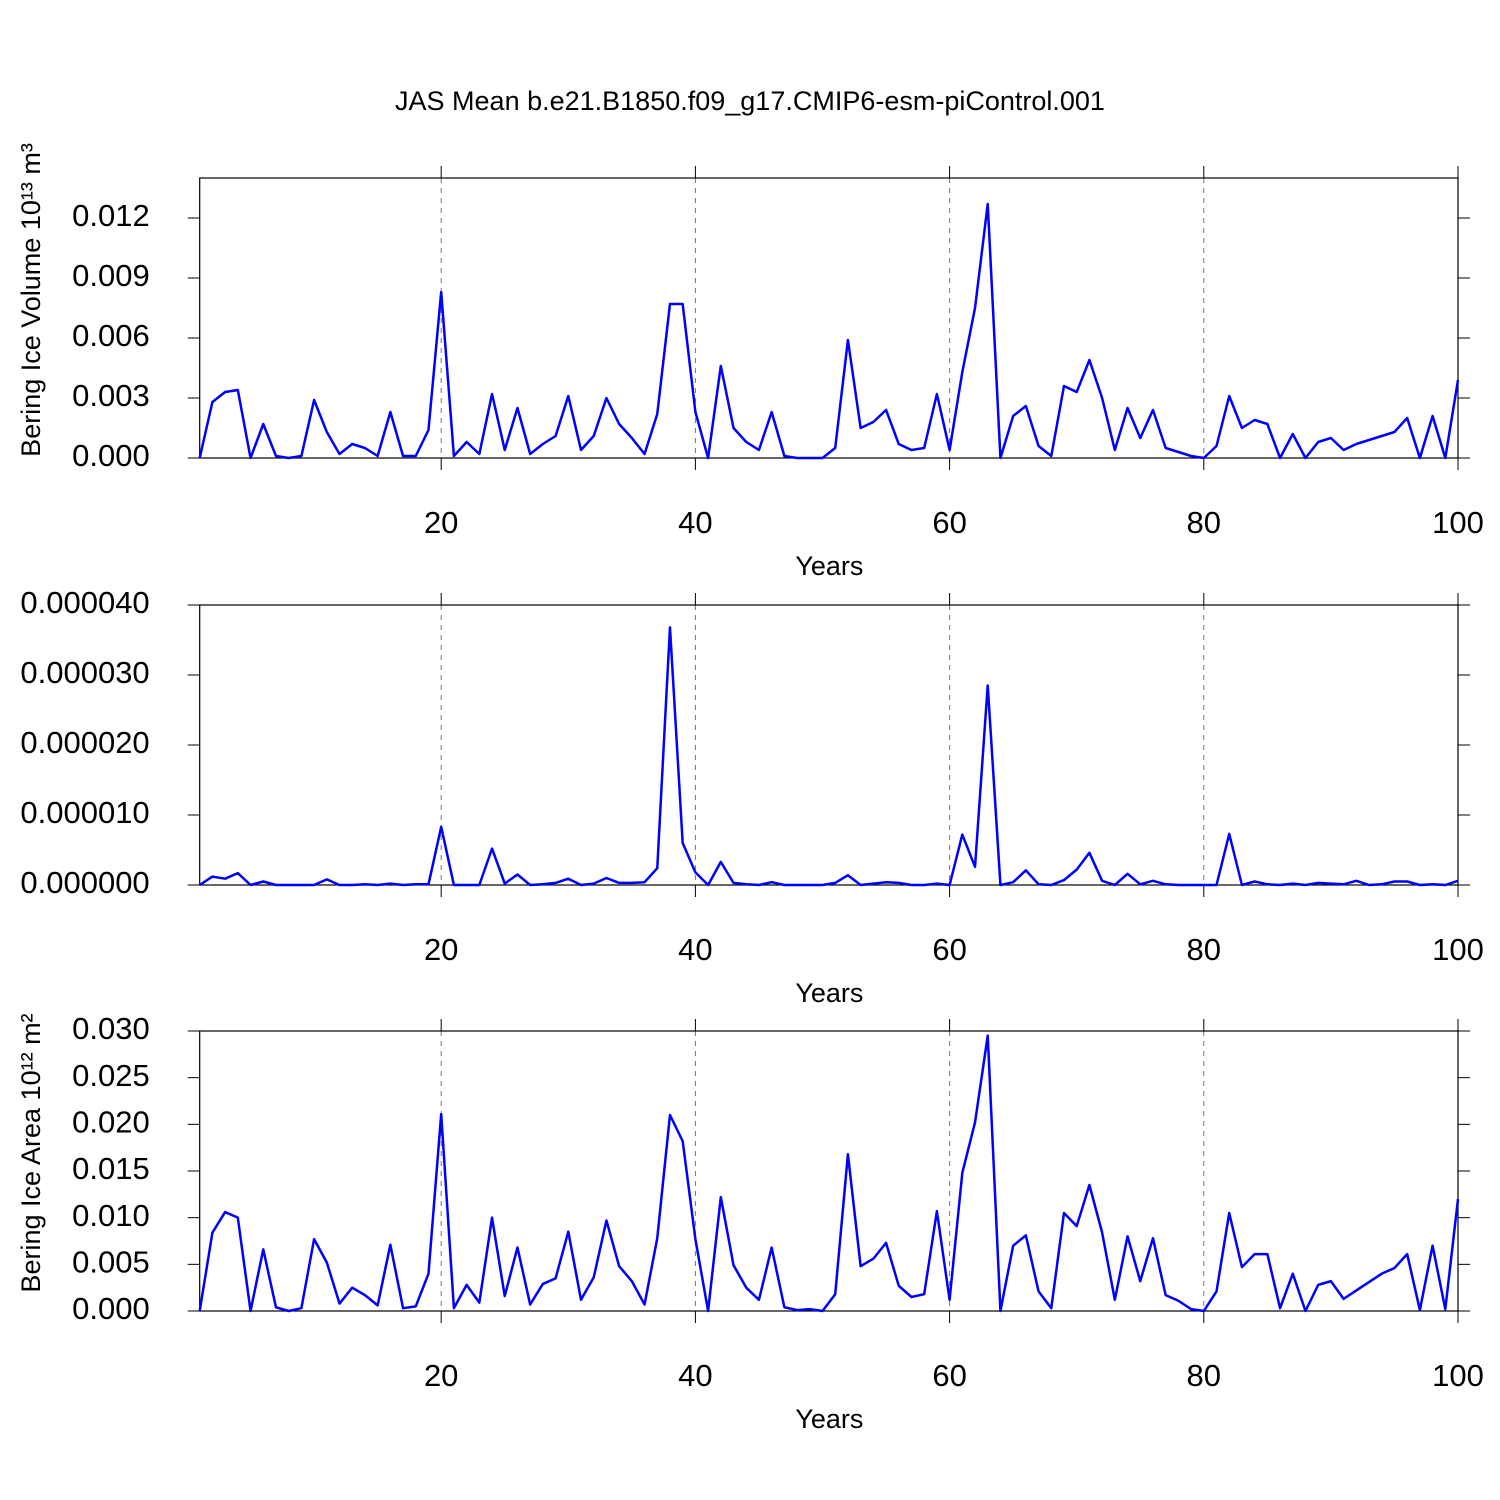 This screenshot has height=1500, width=1500. What do you see at coordinates (84, 742) in the screenshot?
I see `y-tick-label: 0.000020` at bounding box center [84, 742].